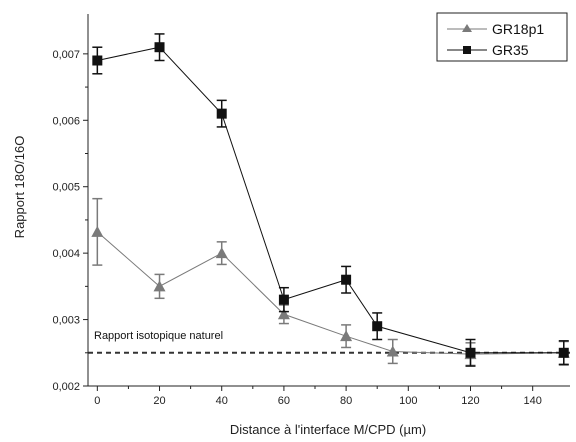  I want to click on legend: GR18p1 GR35, so click(502, 37).